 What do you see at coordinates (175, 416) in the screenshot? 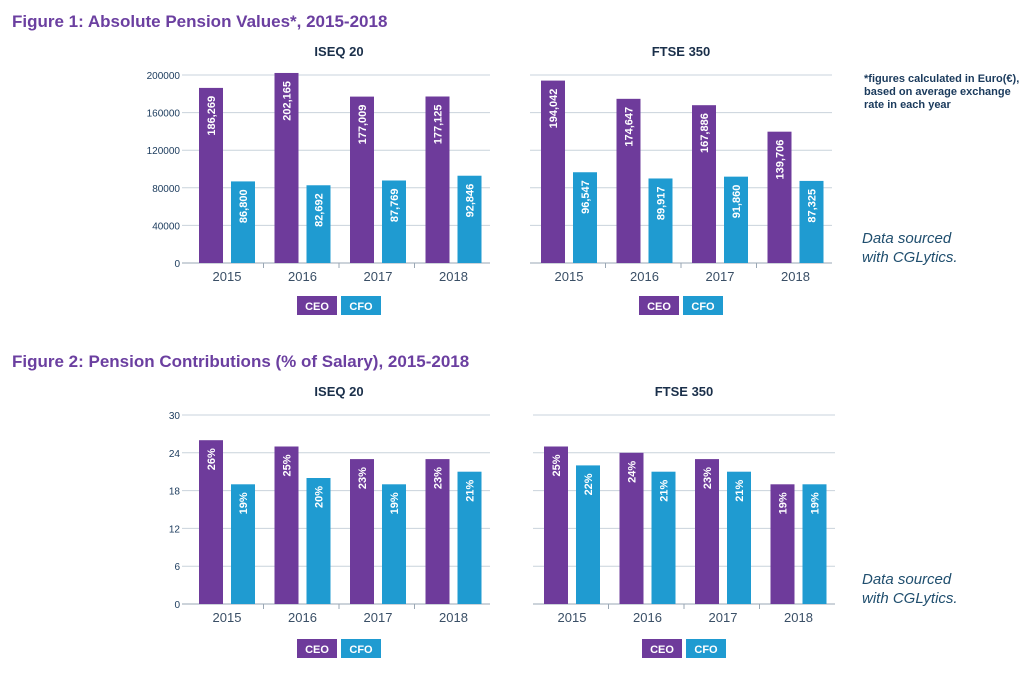
I see `y-tick-label: 30` at bounding box center [175, 416].